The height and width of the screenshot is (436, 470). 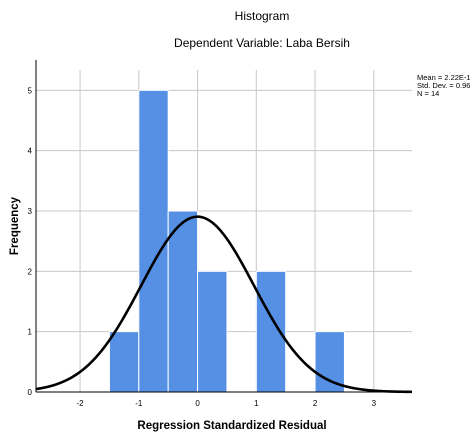 What do you see at coordinates (231, 426) in the screenshot?
I see `x-axis-label: Regression Standardized Residual` at bounding box center [231, 426].